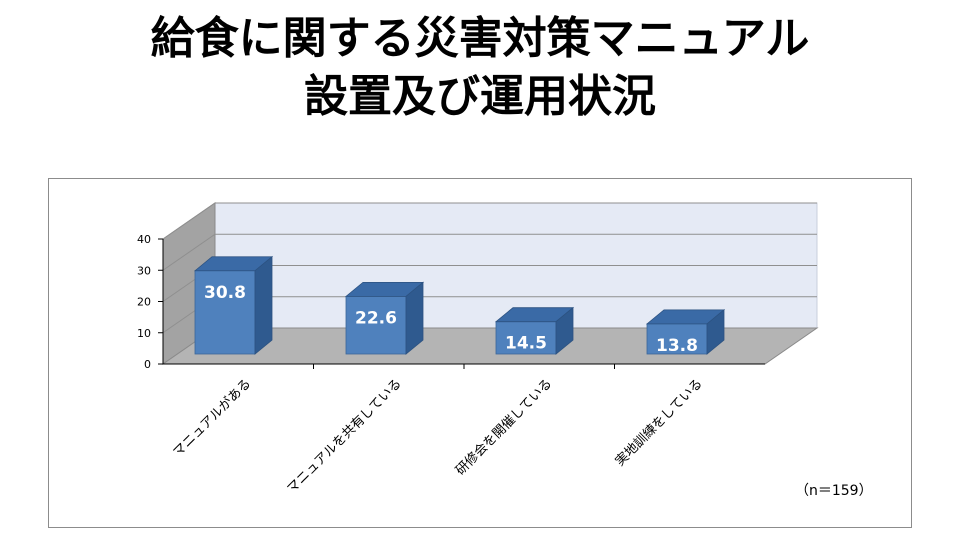 This screenshot has width=960, height=540. I want to click on y-tick-label: 10, so click(144, 333).